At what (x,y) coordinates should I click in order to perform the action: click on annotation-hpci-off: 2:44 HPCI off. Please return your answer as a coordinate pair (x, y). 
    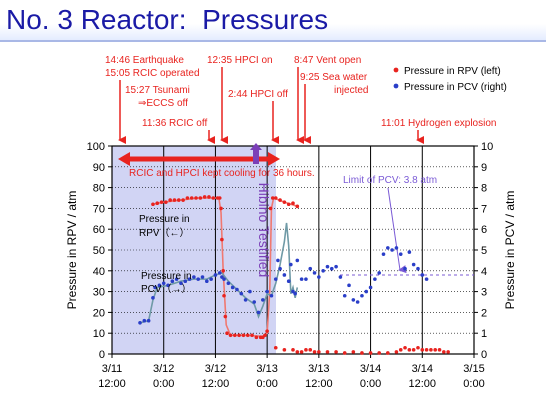
    Looking at the image, I should click on (258, 94).